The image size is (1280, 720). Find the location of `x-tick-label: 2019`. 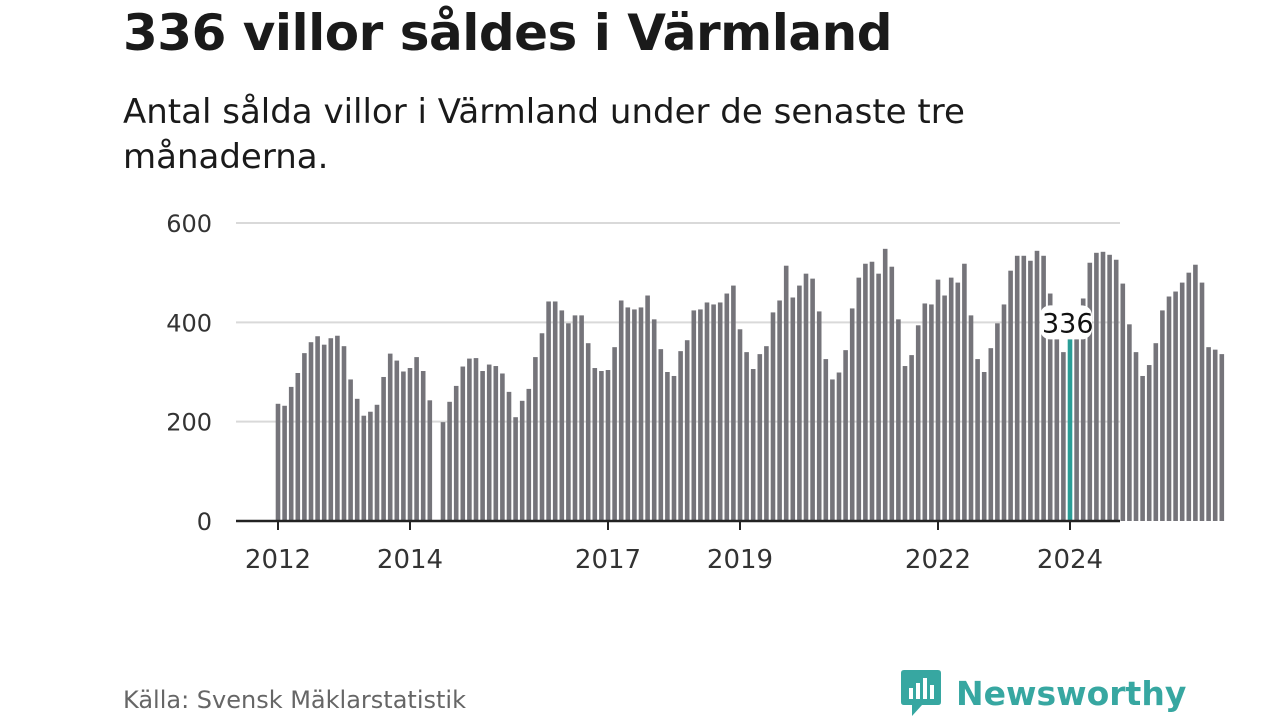

x-tick-label: 2019 is located at coordinates (740, 560).